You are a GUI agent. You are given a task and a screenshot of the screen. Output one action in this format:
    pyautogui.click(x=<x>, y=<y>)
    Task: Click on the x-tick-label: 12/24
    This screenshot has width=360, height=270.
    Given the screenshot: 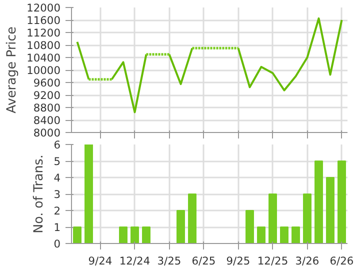 What is the action you would take?
    pyautogui.click(x=134, y=261)
    